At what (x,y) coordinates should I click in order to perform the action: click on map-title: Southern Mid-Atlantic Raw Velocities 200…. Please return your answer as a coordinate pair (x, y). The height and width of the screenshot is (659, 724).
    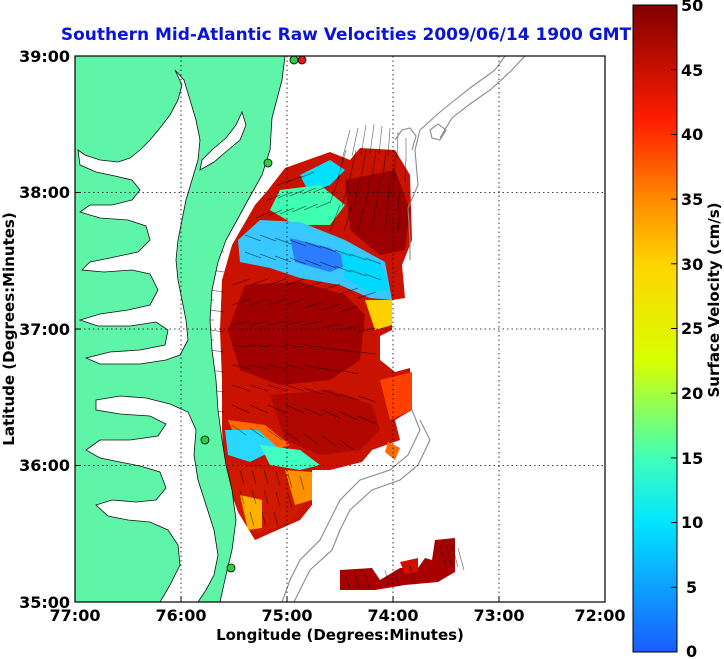
    Looking at the image, I should click on (346, 35).